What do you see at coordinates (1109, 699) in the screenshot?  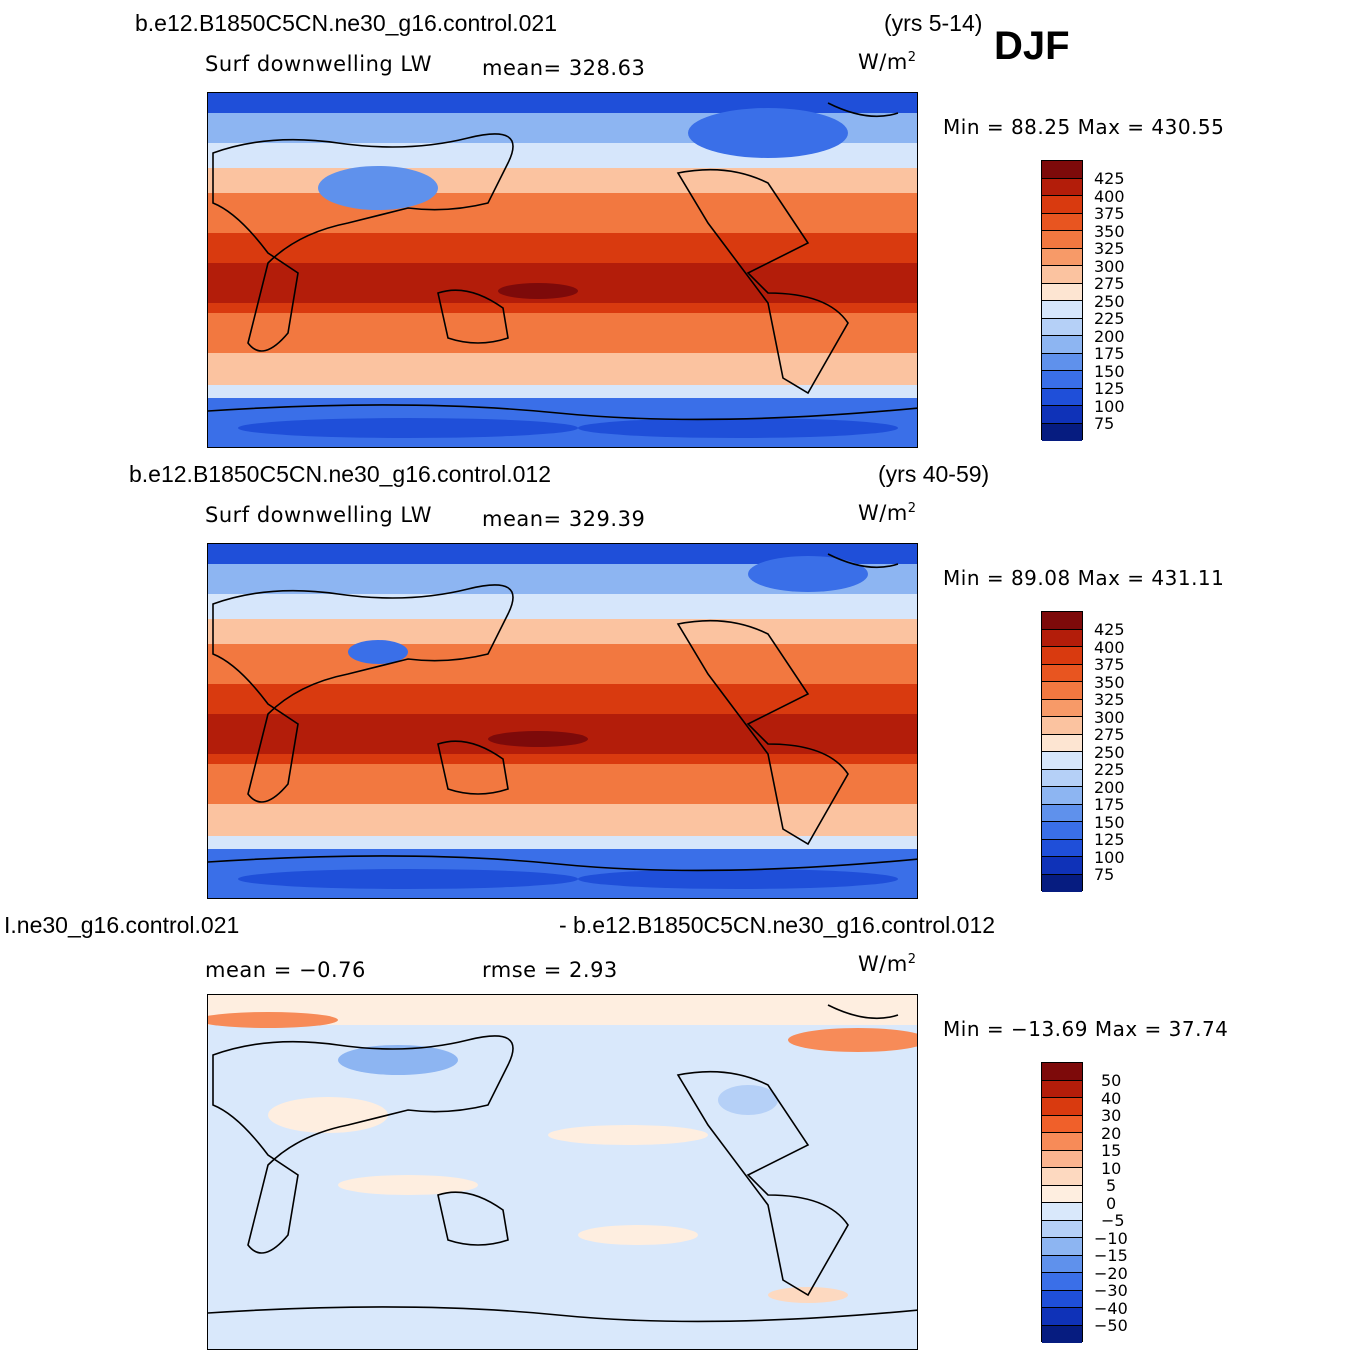 I see `cb2-label: 325` at bounding box center [1109, 699].